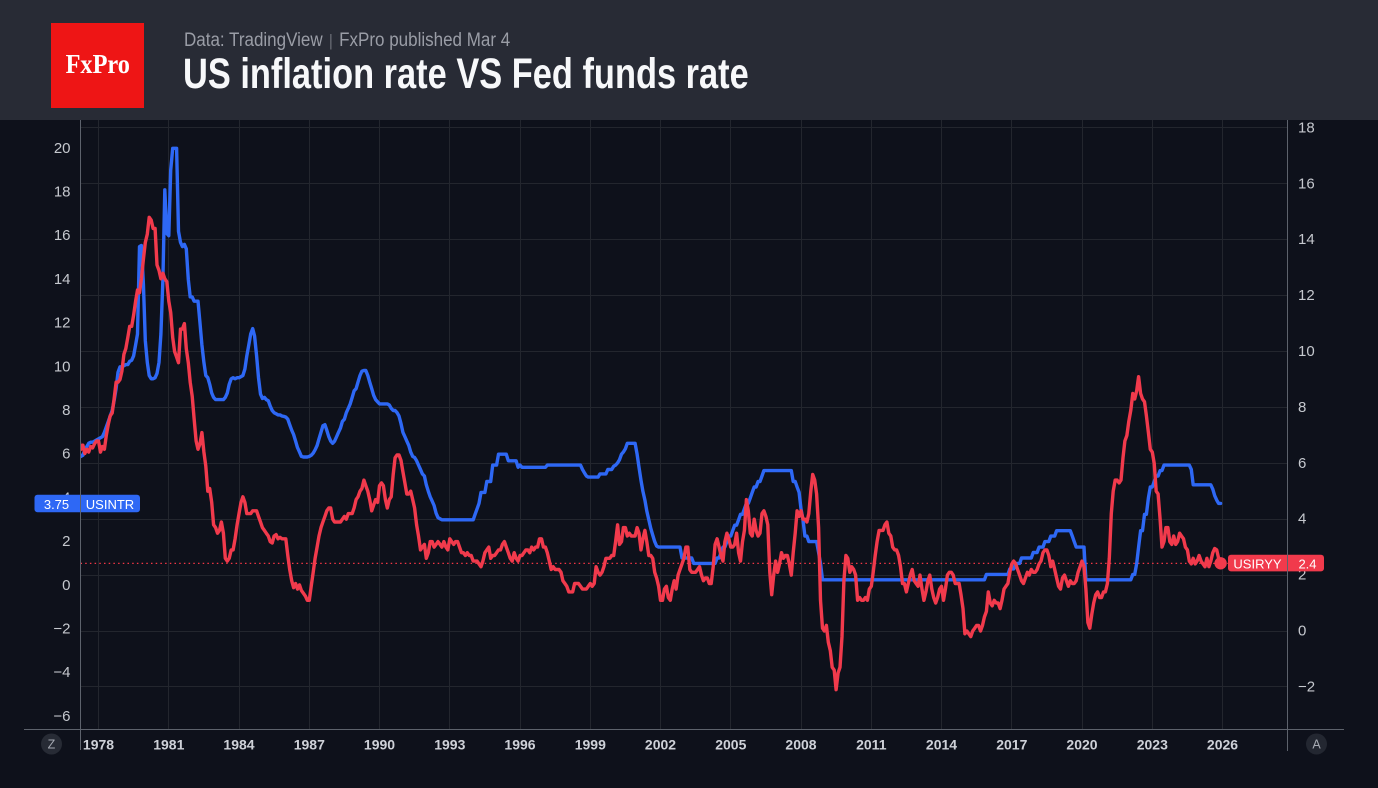 Image resolution: width=1378 pixels, height=788 pixels. I want to click on svg-text: 1987, so click(309, 745).